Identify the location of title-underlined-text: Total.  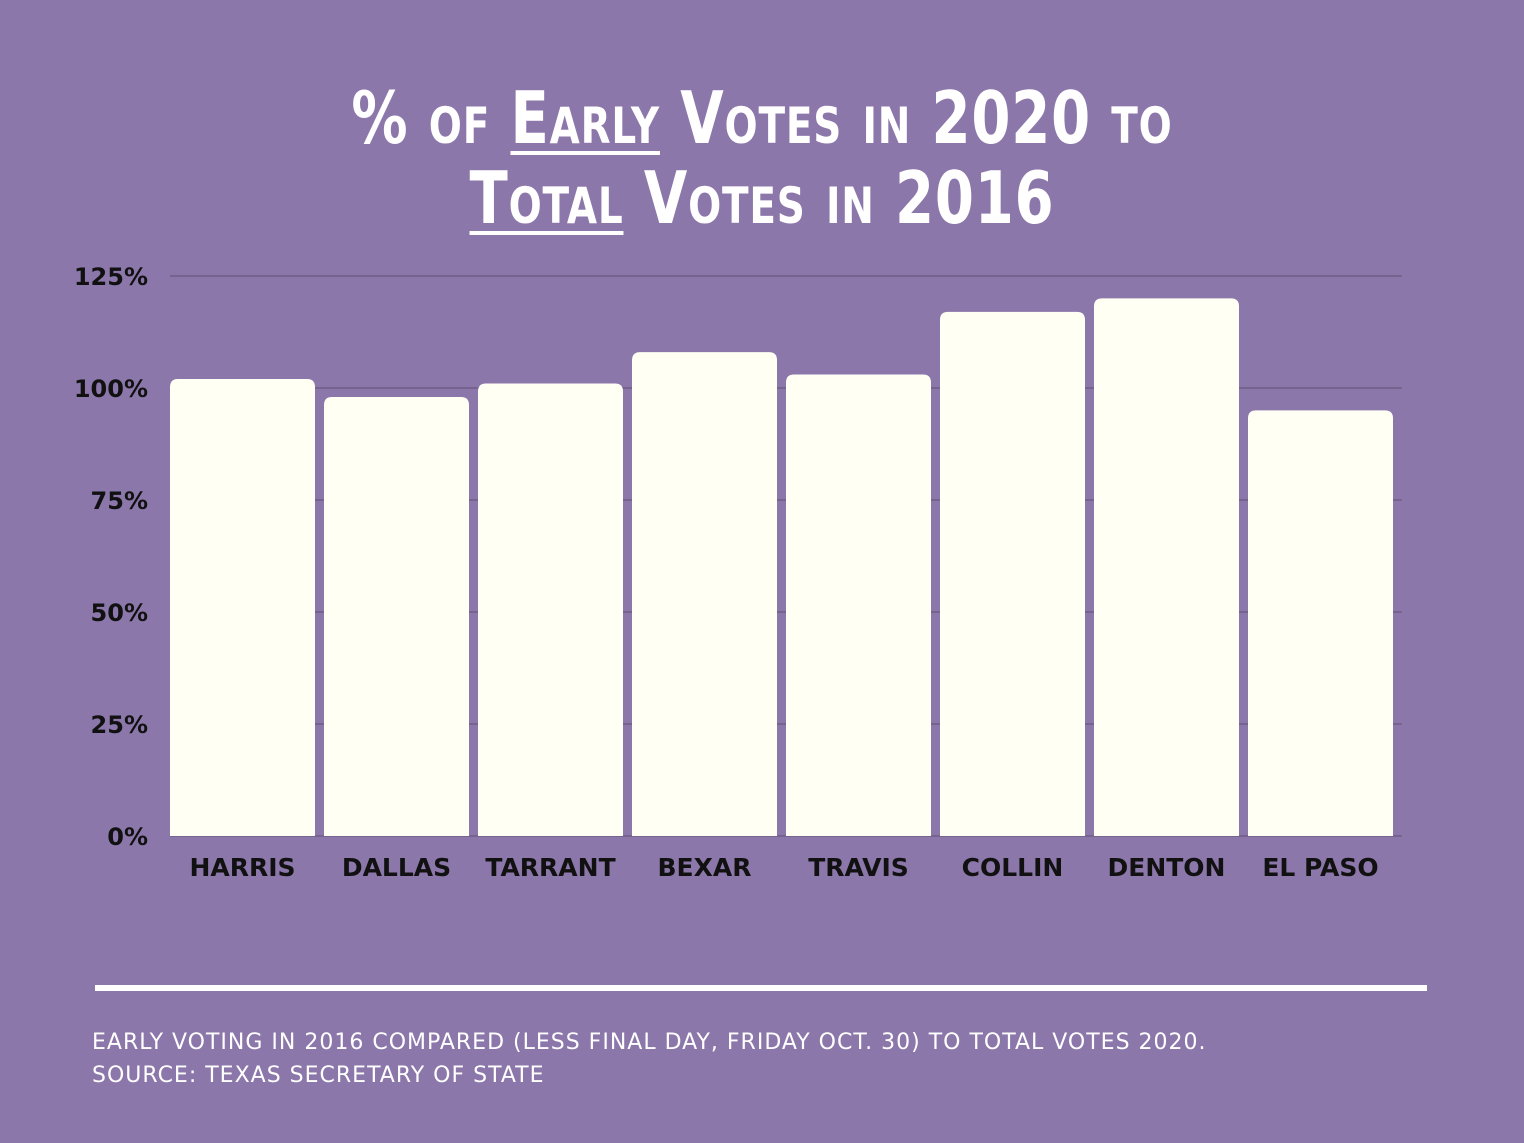
(546, 198).